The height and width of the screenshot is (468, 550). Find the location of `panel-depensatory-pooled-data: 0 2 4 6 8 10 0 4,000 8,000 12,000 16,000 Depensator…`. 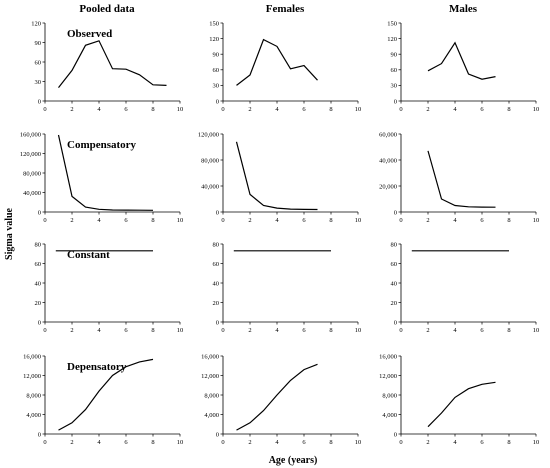

panel-depensatory-pooled-data: 0 2 4 6 8 10 0 4,000 8,000 12,000 16,000 Depensator… is located at coordinates (103, 399).